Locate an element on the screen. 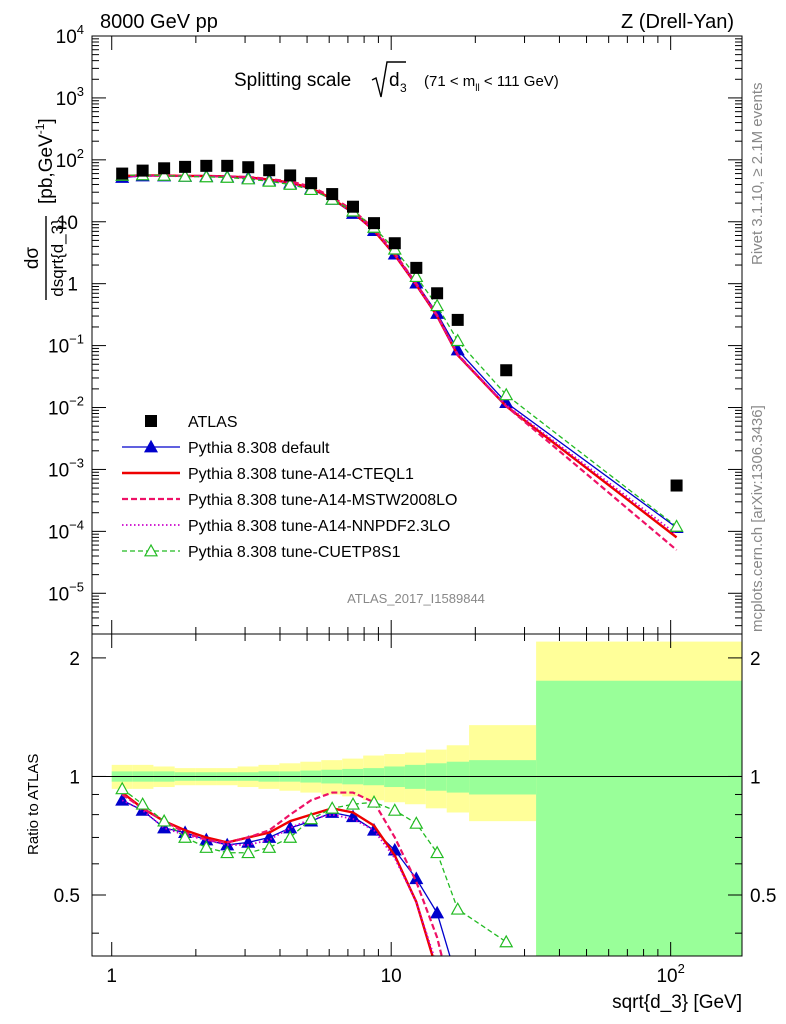 This screenshot has height=1024, width=786. header-right: Z (Drell-Yan) is located at coordinates (677, 22).